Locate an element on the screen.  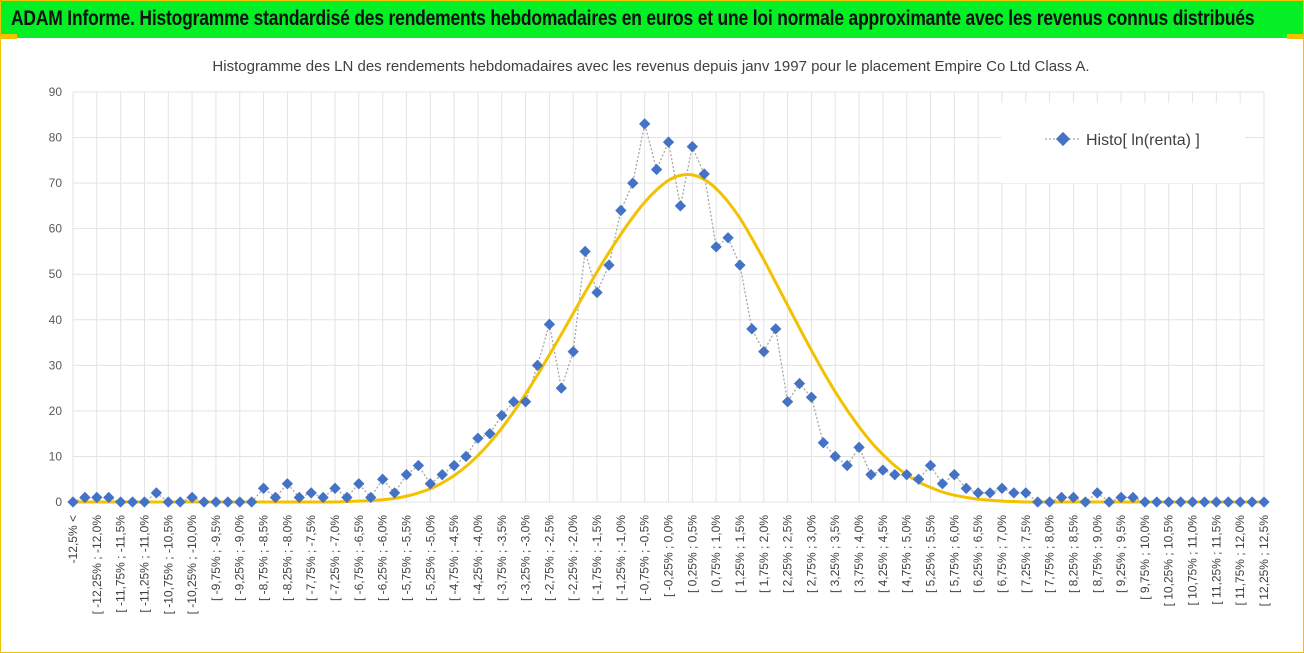
x-tick-label: [ 8,75% ; 9,0% is located at coordinates (1097, 554).